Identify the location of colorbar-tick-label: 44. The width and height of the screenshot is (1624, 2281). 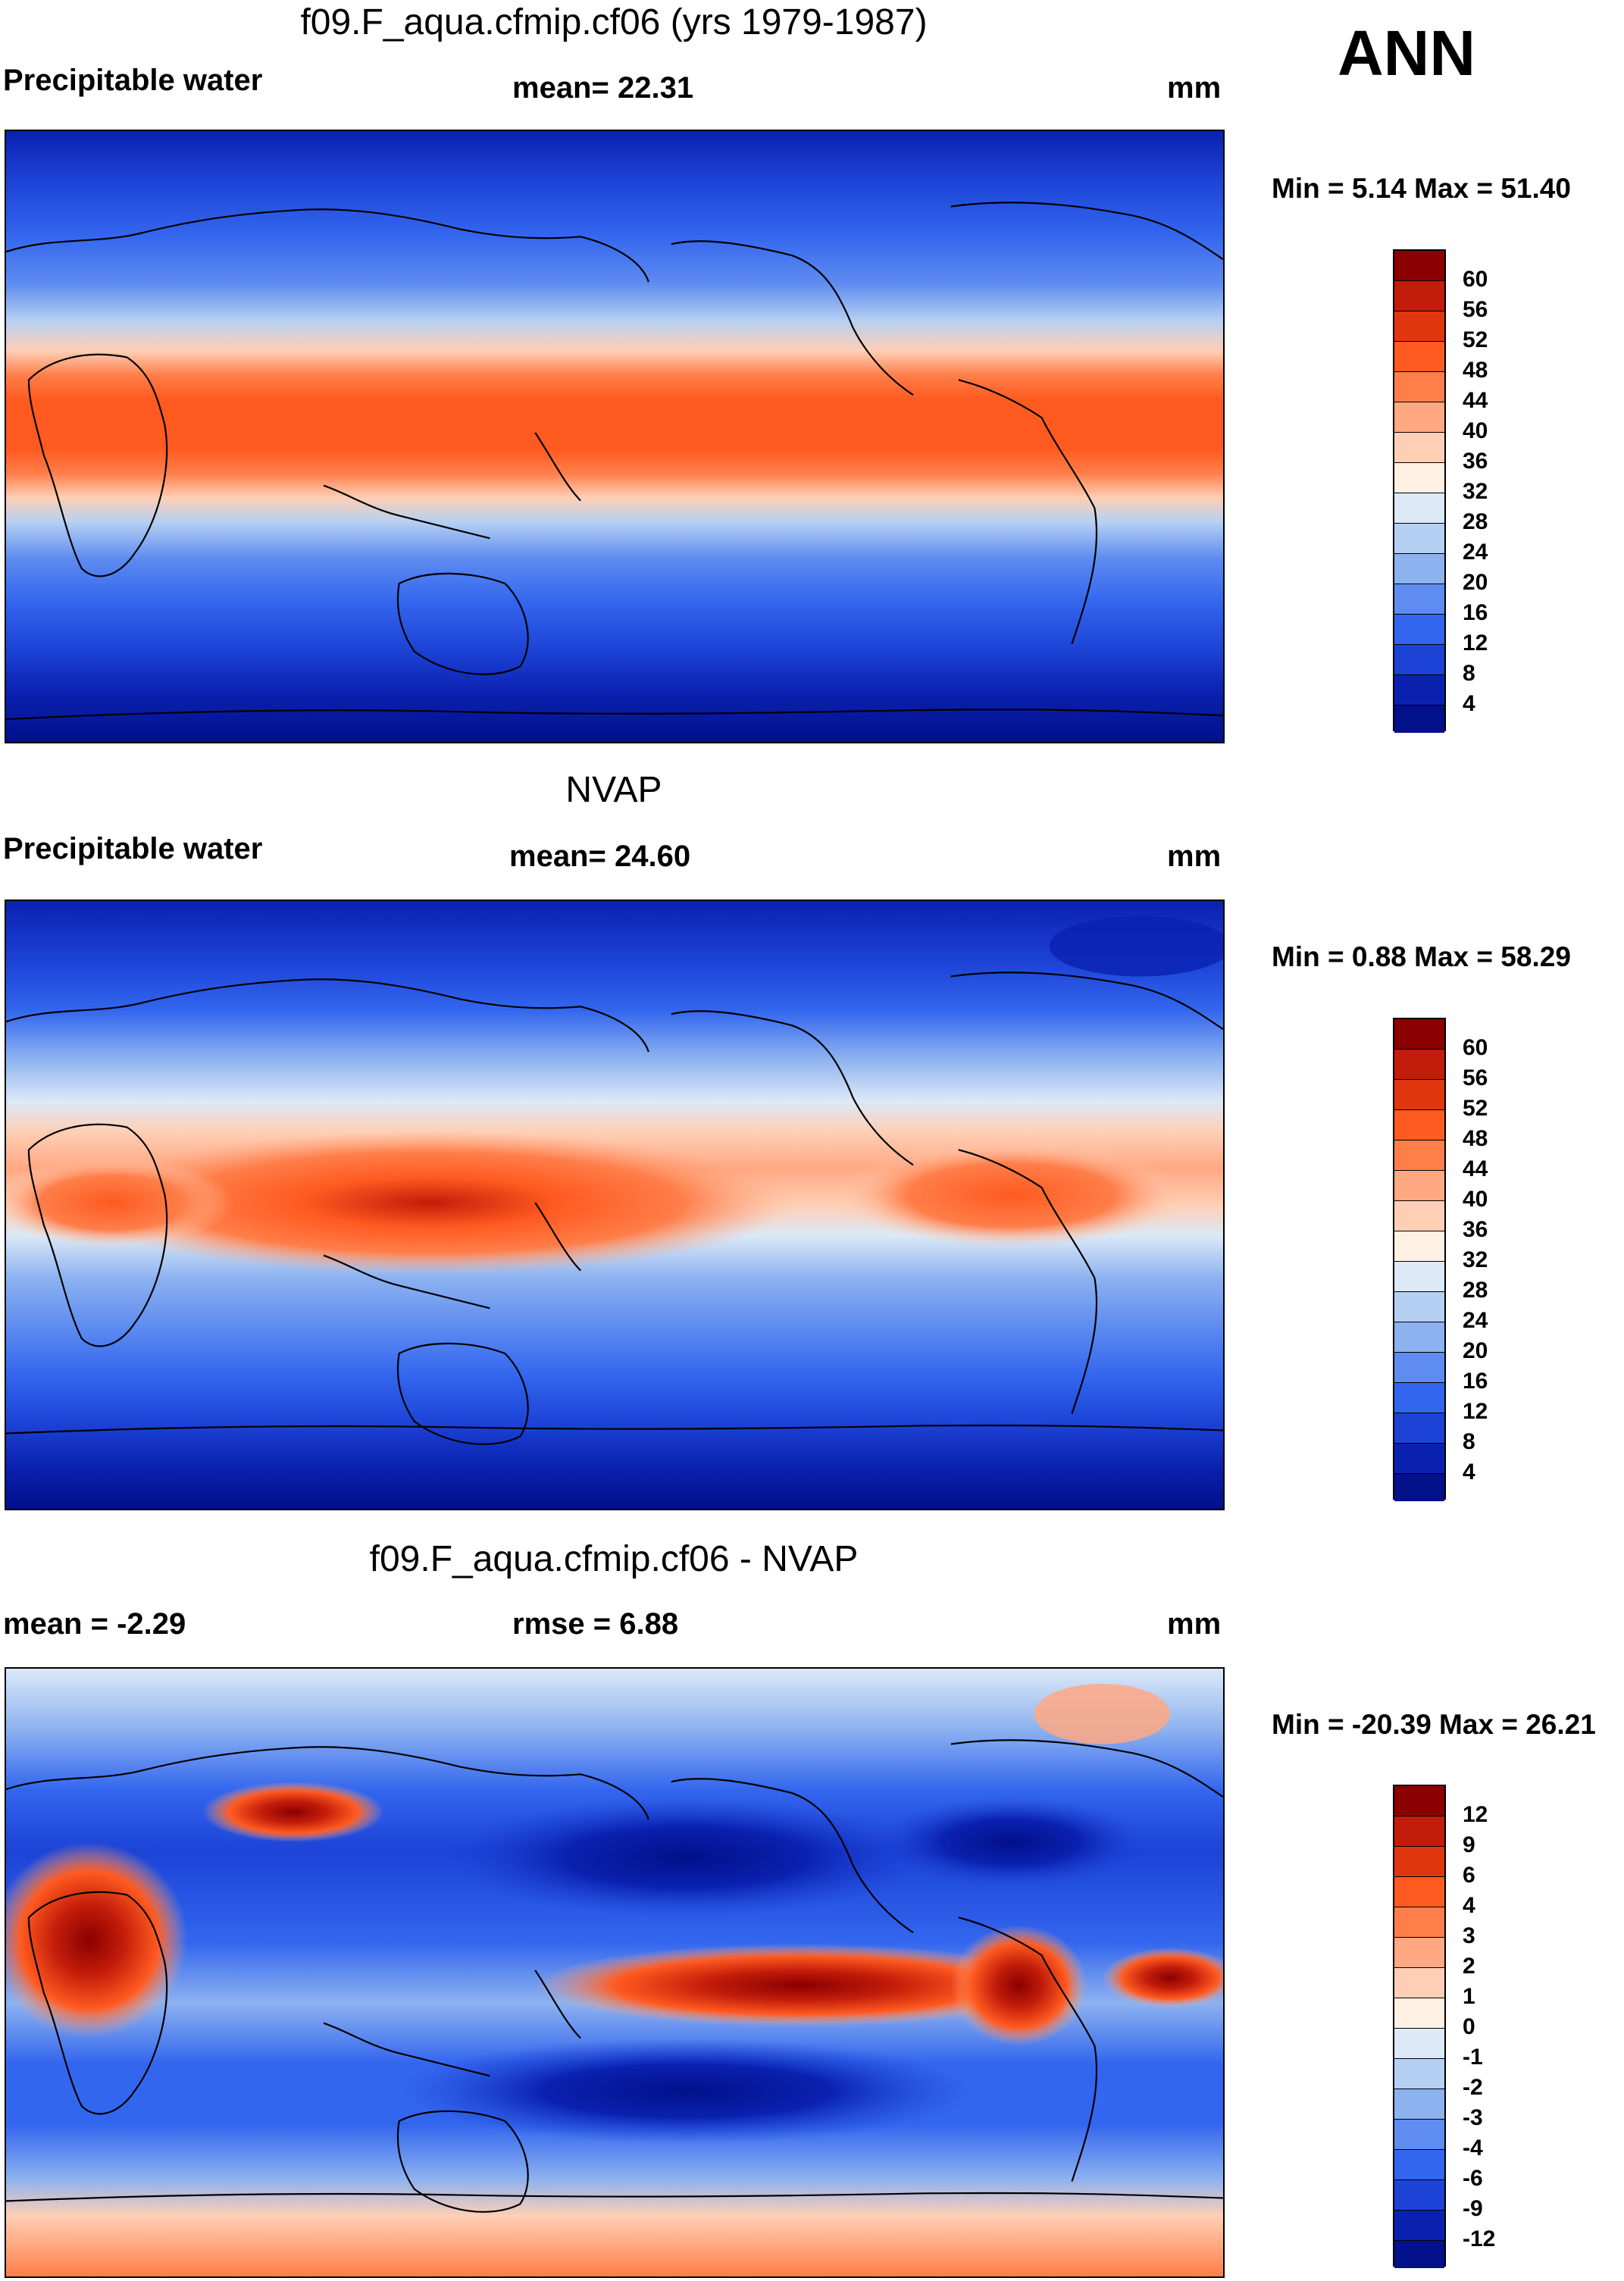
(1475, 400).